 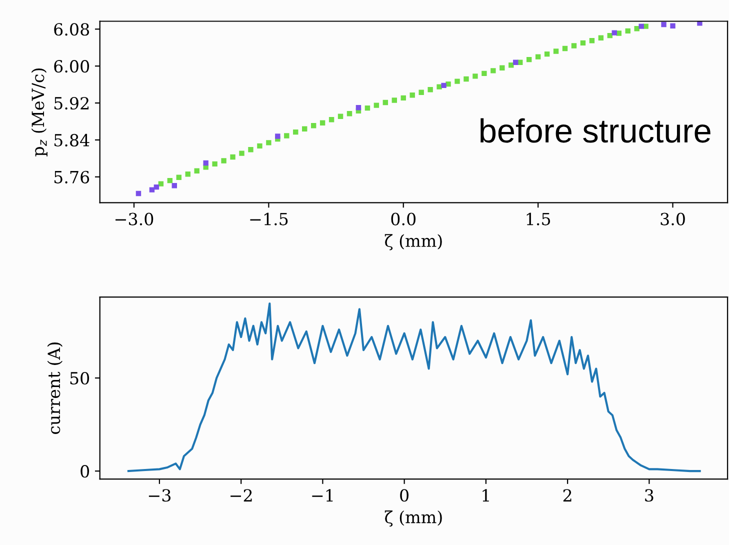 What do you see at coordinates (72, 140) in the screenshot?
I see `y-tick-label: 5.84` at bounding box center [72, 140].